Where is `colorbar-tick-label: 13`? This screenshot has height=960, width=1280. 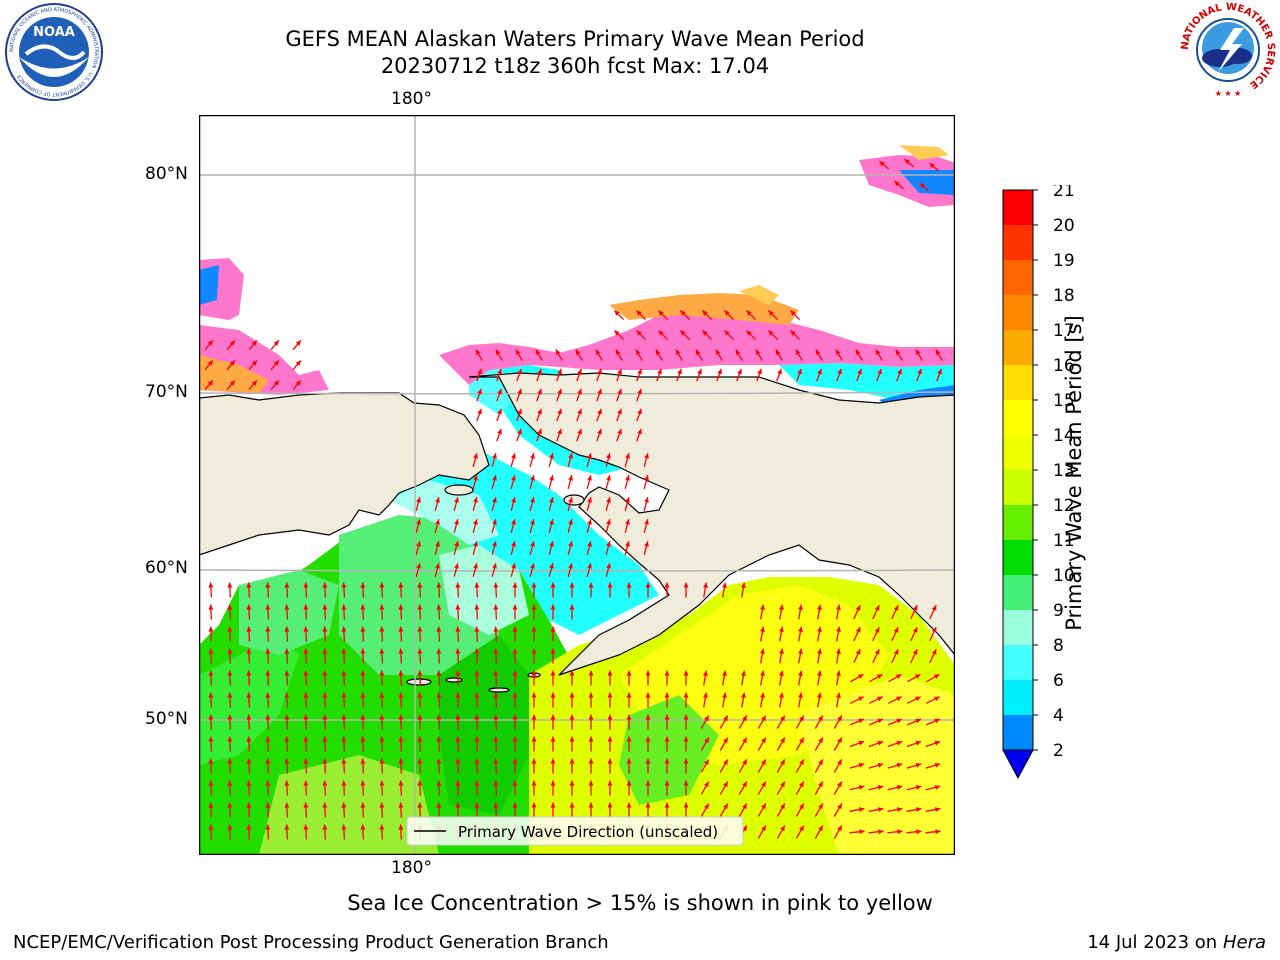
colorbar-tick-label: 13 is located at coordinates (1064, 471).